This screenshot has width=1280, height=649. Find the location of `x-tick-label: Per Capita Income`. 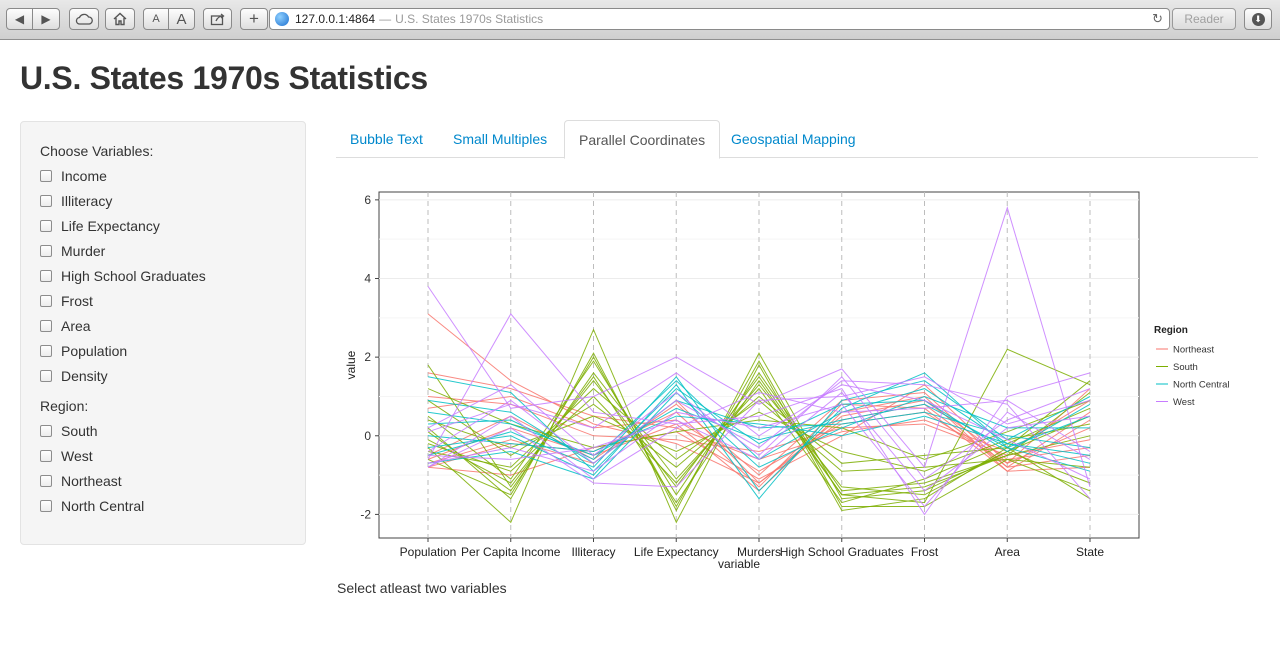

x-tick-label: Per Capita Income is located at coordinates (511, 552).